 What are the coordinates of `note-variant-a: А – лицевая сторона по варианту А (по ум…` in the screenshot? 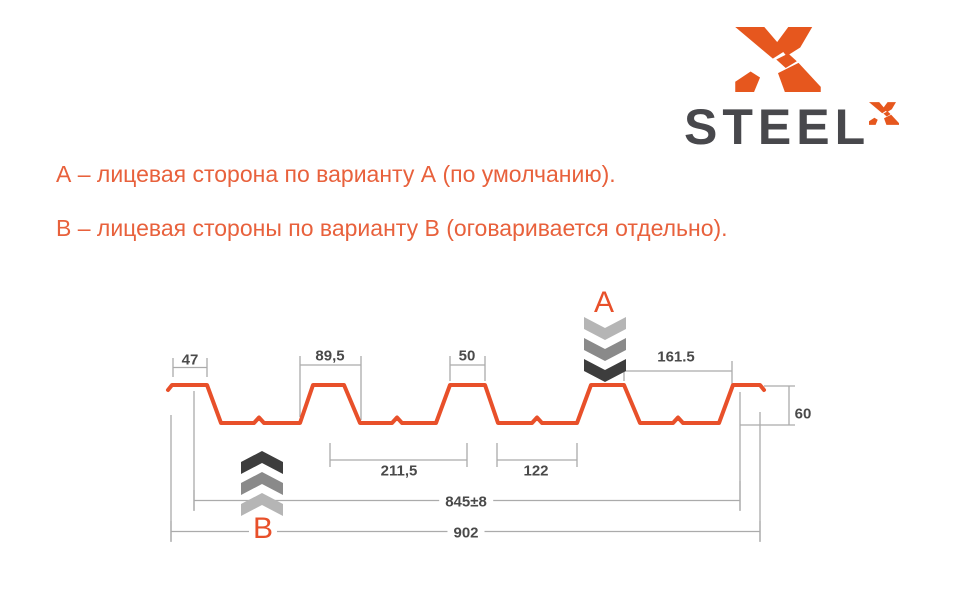 It's located at (336, 174).